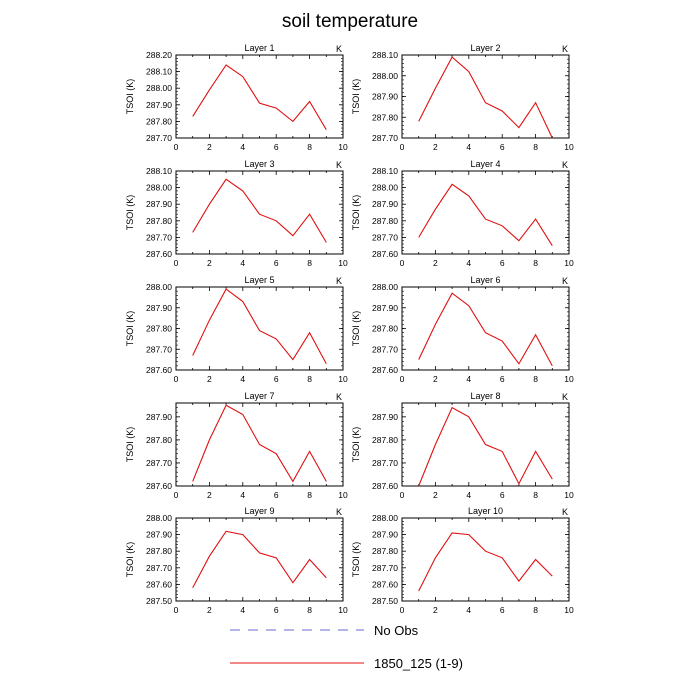  What do you see at coordinates (485, 48) in the screenshot?
I see `panel-title: Layer 2` at bounding box center [485, 48].